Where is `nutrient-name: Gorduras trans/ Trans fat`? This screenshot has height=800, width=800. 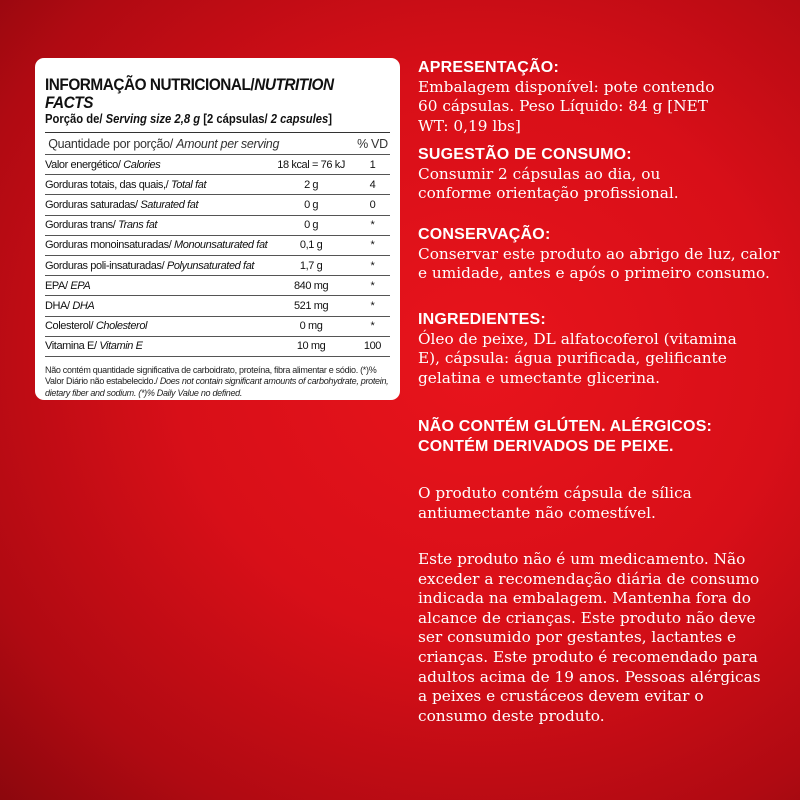
nutrient-name: Gorduras trans/ Trans fat is located at coordinates (156, 225).